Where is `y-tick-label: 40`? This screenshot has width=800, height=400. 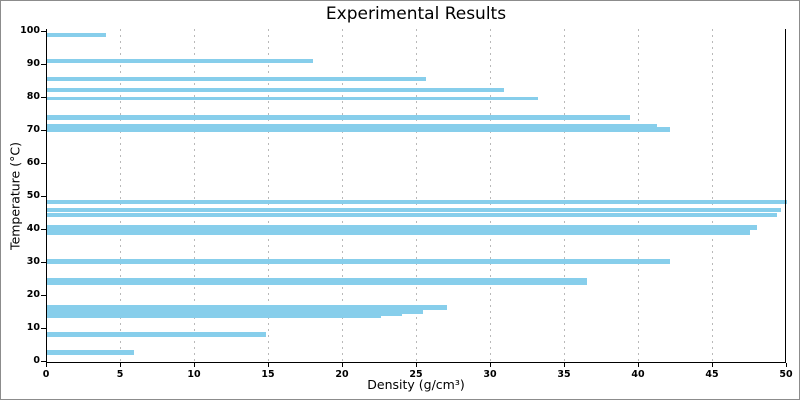 y-tick-label: 40 is located at coordinates (33, 228).